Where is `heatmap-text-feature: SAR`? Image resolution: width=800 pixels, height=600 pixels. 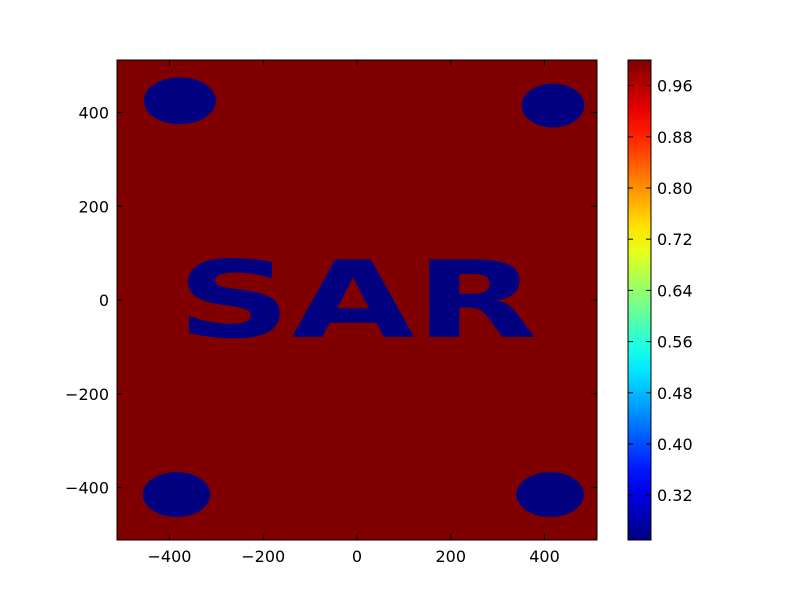 heatmap-text-feature: SAR is located at coordinates (357, 300).